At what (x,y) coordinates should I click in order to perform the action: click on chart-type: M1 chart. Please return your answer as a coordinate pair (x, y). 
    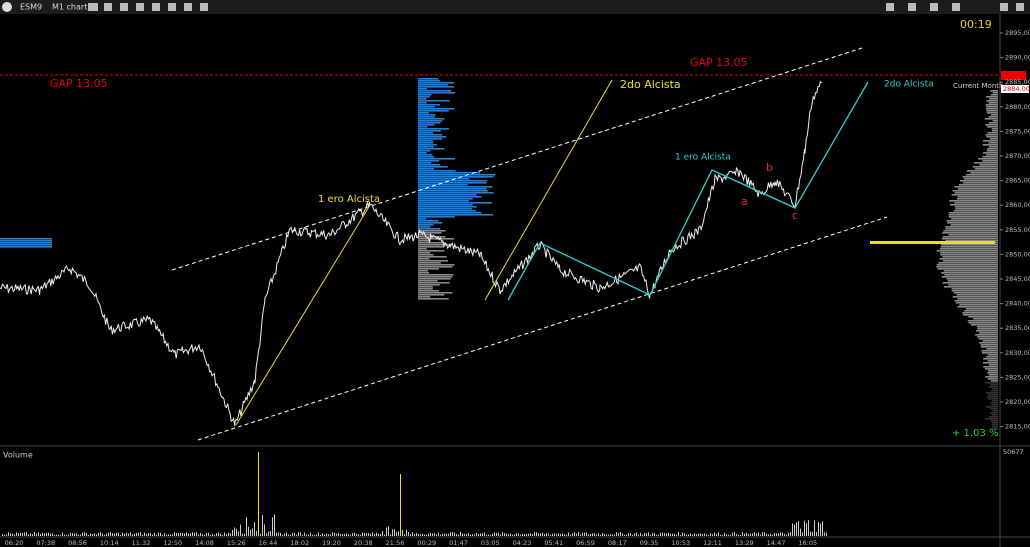
    Looking at the image, I should click on (69, 7).